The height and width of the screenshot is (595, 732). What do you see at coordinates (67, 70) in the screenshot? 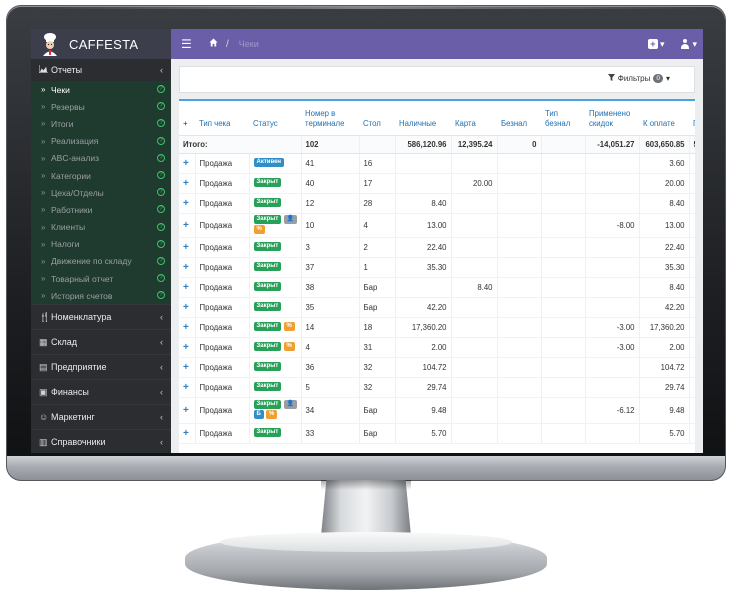
I see `sidebar-section-label: Отчеты` at bounding box center [67, 70].